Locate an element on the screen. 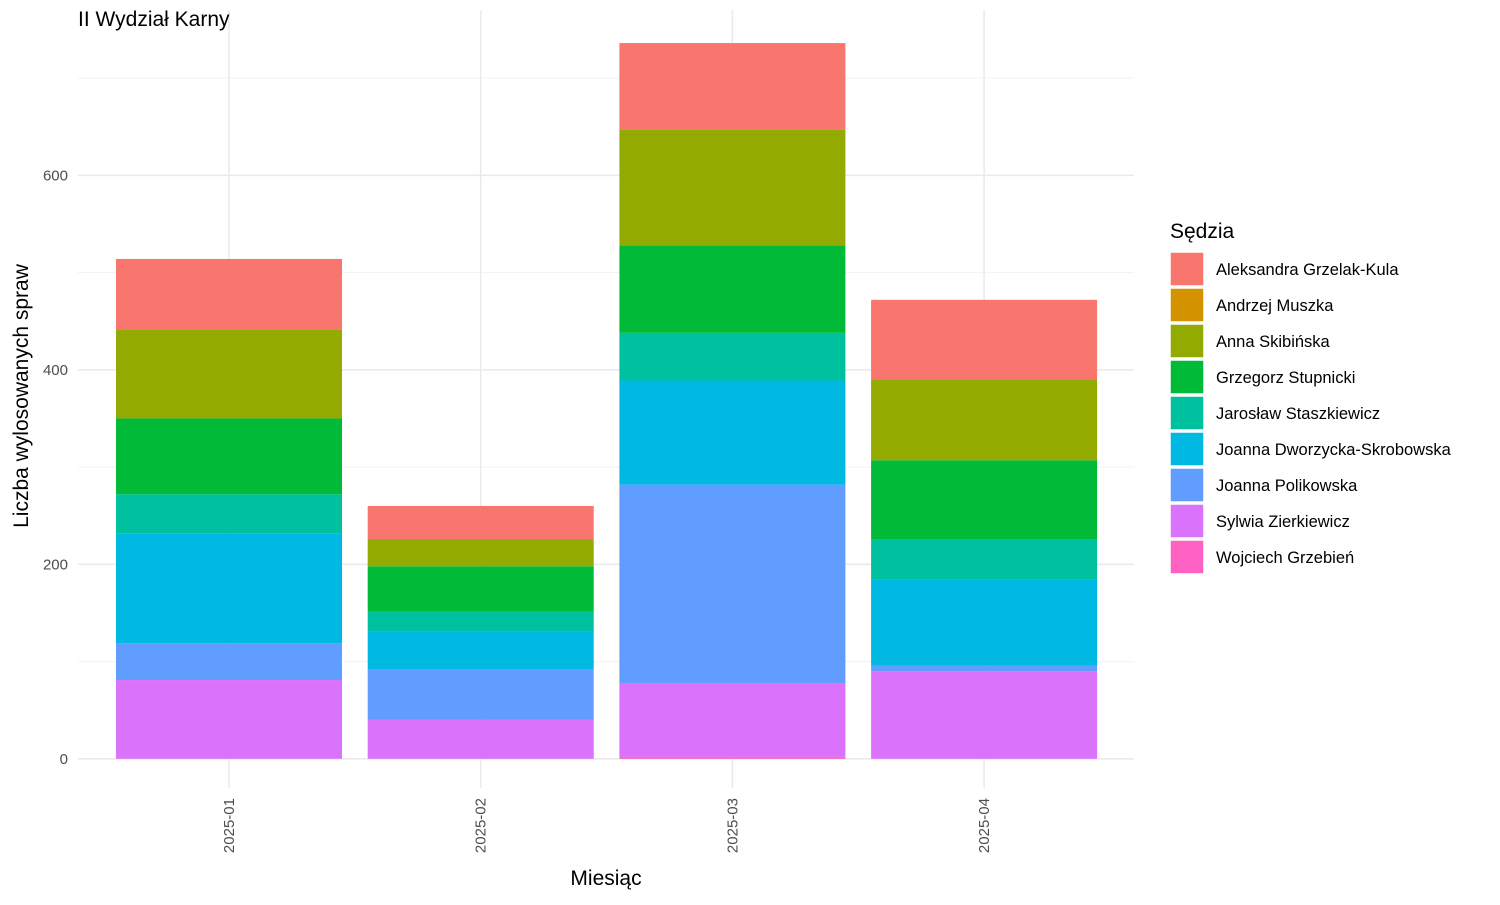  legend-label: Joanna Dworzycka-Skrobowska is located at coordinates (1334, 450).